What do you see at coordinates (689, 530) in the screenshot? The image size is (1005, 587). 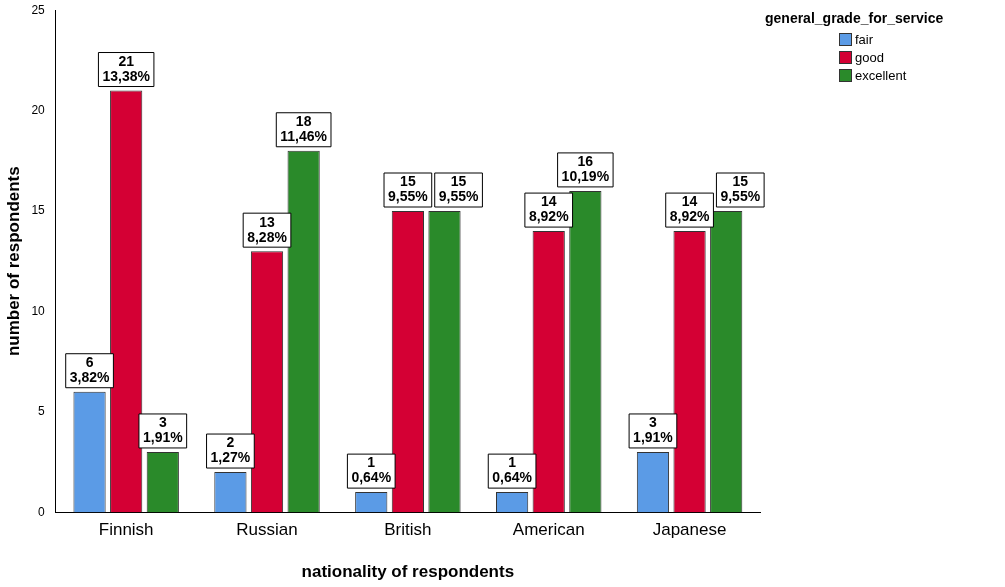 I see `x-tick-label: Japanese` at bounding box center [689, 530].